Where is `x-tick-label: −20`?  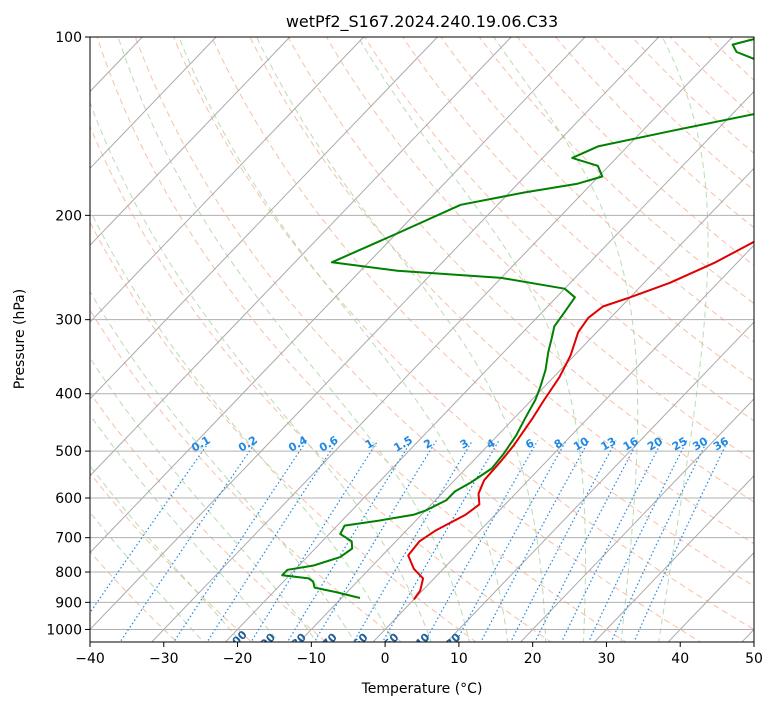 x-tick-label: −20 is located at coordinates (238, 659).